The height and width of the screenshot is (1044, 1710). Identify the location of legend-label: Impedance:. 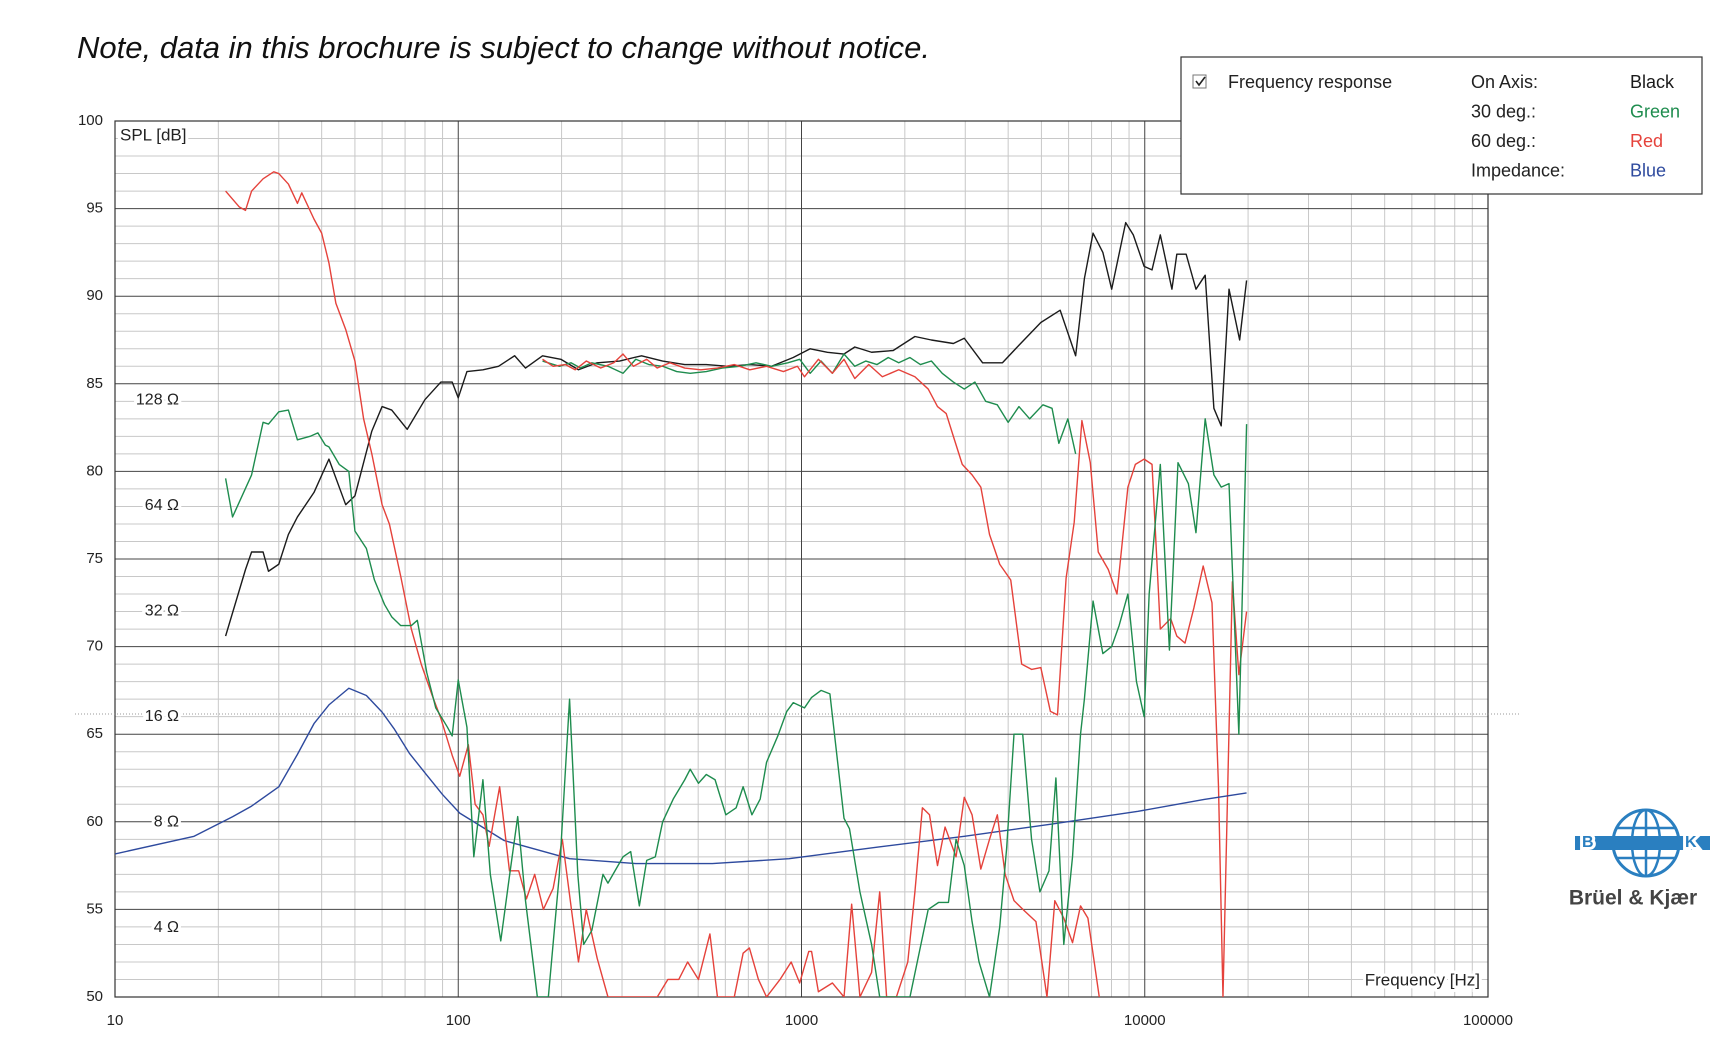
(1518, 170).